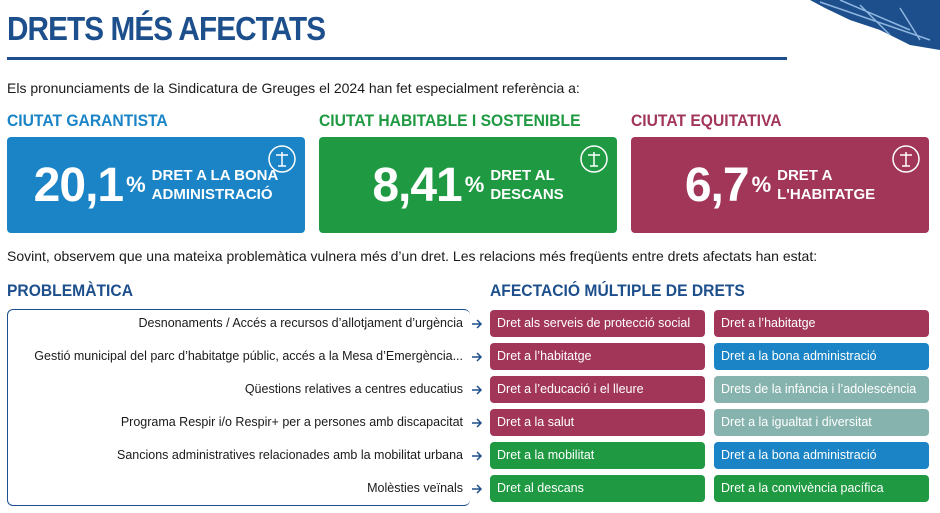 Image resolution: width=940 pixels, height=513 pixels. I want to click on highlight-label: DRET A LA BONA ADMINISTRACIÓ, so click(215, 185).